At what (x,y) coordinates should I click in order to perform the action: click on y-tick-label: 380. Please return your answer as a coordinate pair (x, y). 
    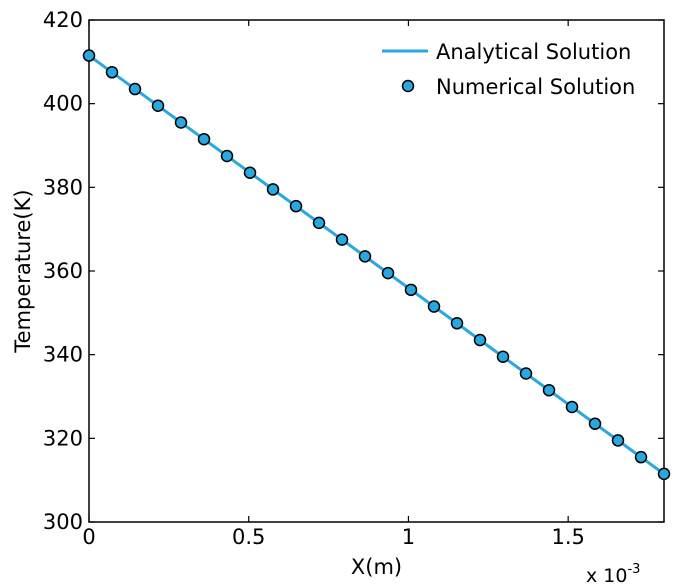
    Looking at the image, I should click on (63, 187).